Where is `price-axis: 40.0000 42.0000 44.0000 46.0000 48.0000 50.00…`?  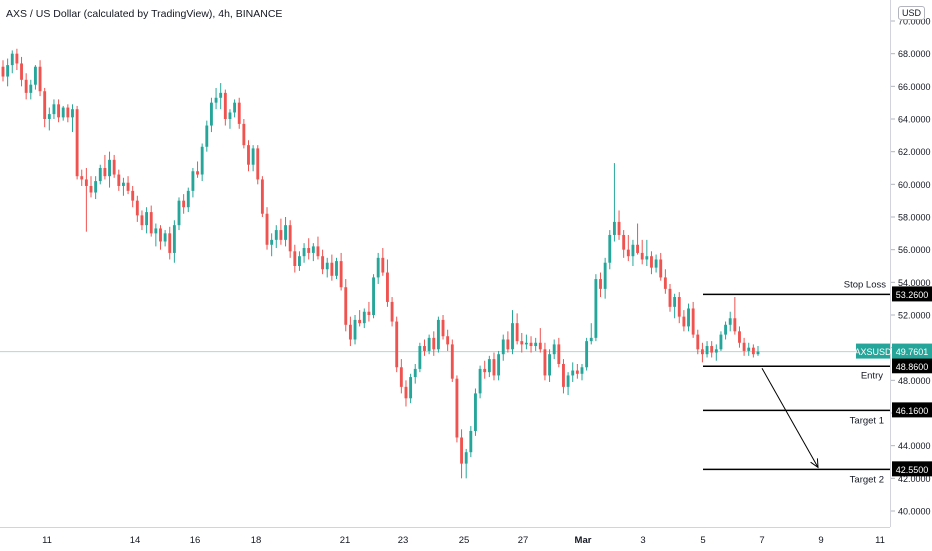 price-axis: 40.0000 42.0000 44.0000 46.0000 48.0000 50.00… is located at coordinates (911, 263).